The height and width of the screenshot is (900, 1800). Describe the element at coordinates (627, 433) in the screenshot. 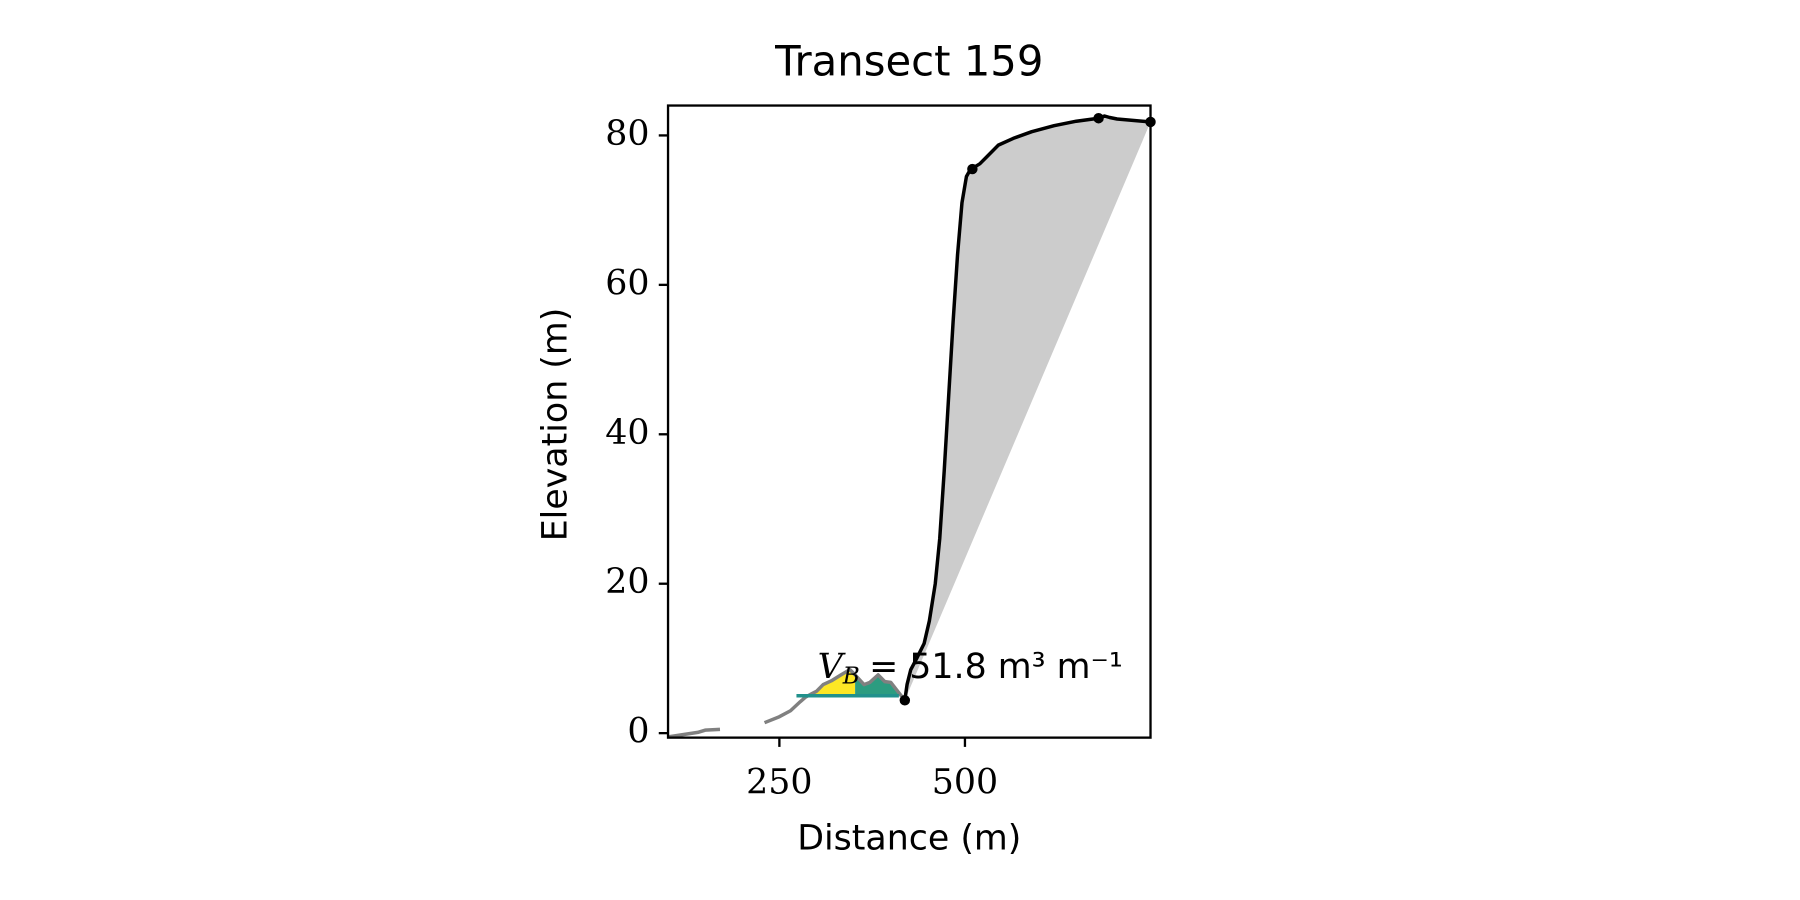

I see `y-tick-label: 40` at that location.